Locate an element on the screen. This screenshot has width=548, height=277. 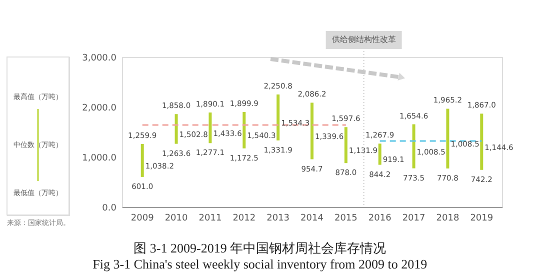
text: 图 3-1 2009-2019 年中国钢材周社会库存情况 is located at coordinates (260, 248).